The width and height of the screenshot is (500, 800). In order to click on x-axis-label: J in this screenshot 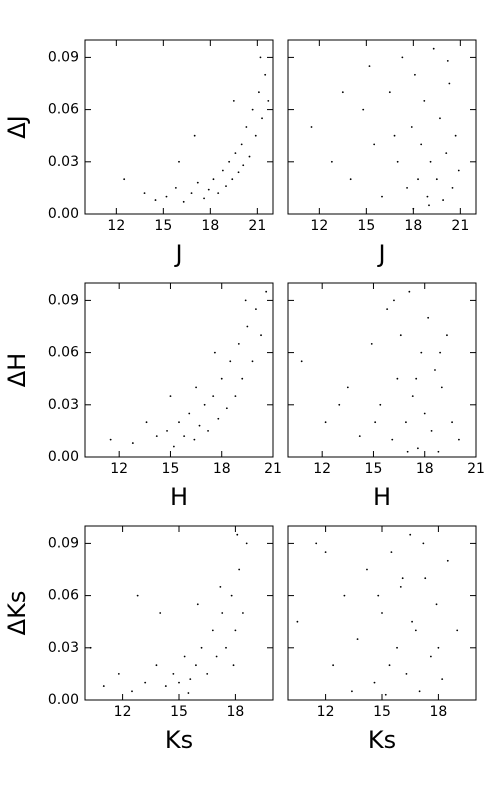, I will do `click(177, 254)`.